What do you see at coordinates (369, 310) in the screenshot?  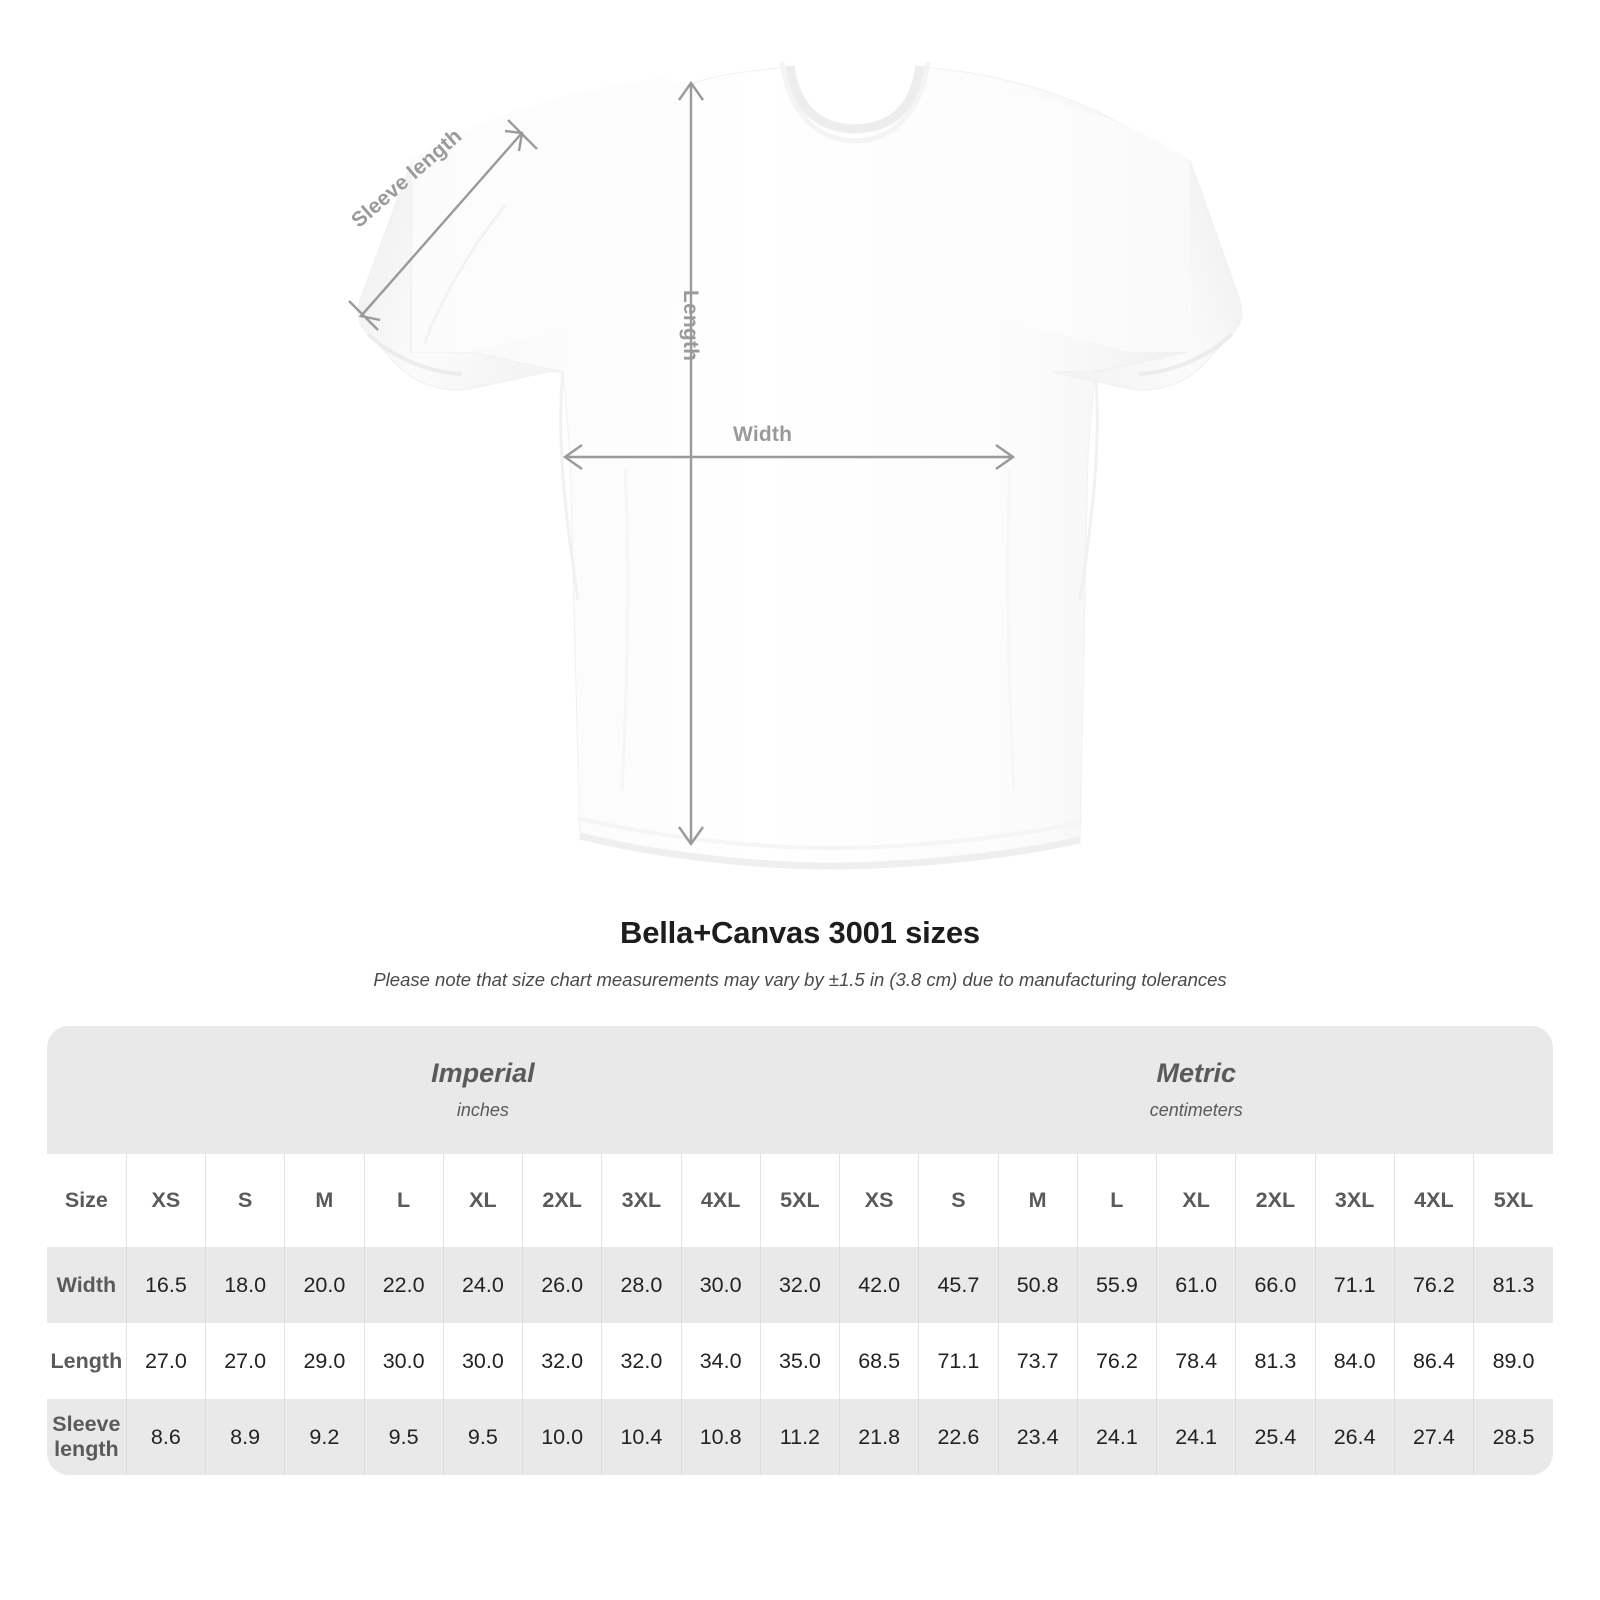 I see `sleeve-arrow-head-bottom` at bounding box center [369, 310].